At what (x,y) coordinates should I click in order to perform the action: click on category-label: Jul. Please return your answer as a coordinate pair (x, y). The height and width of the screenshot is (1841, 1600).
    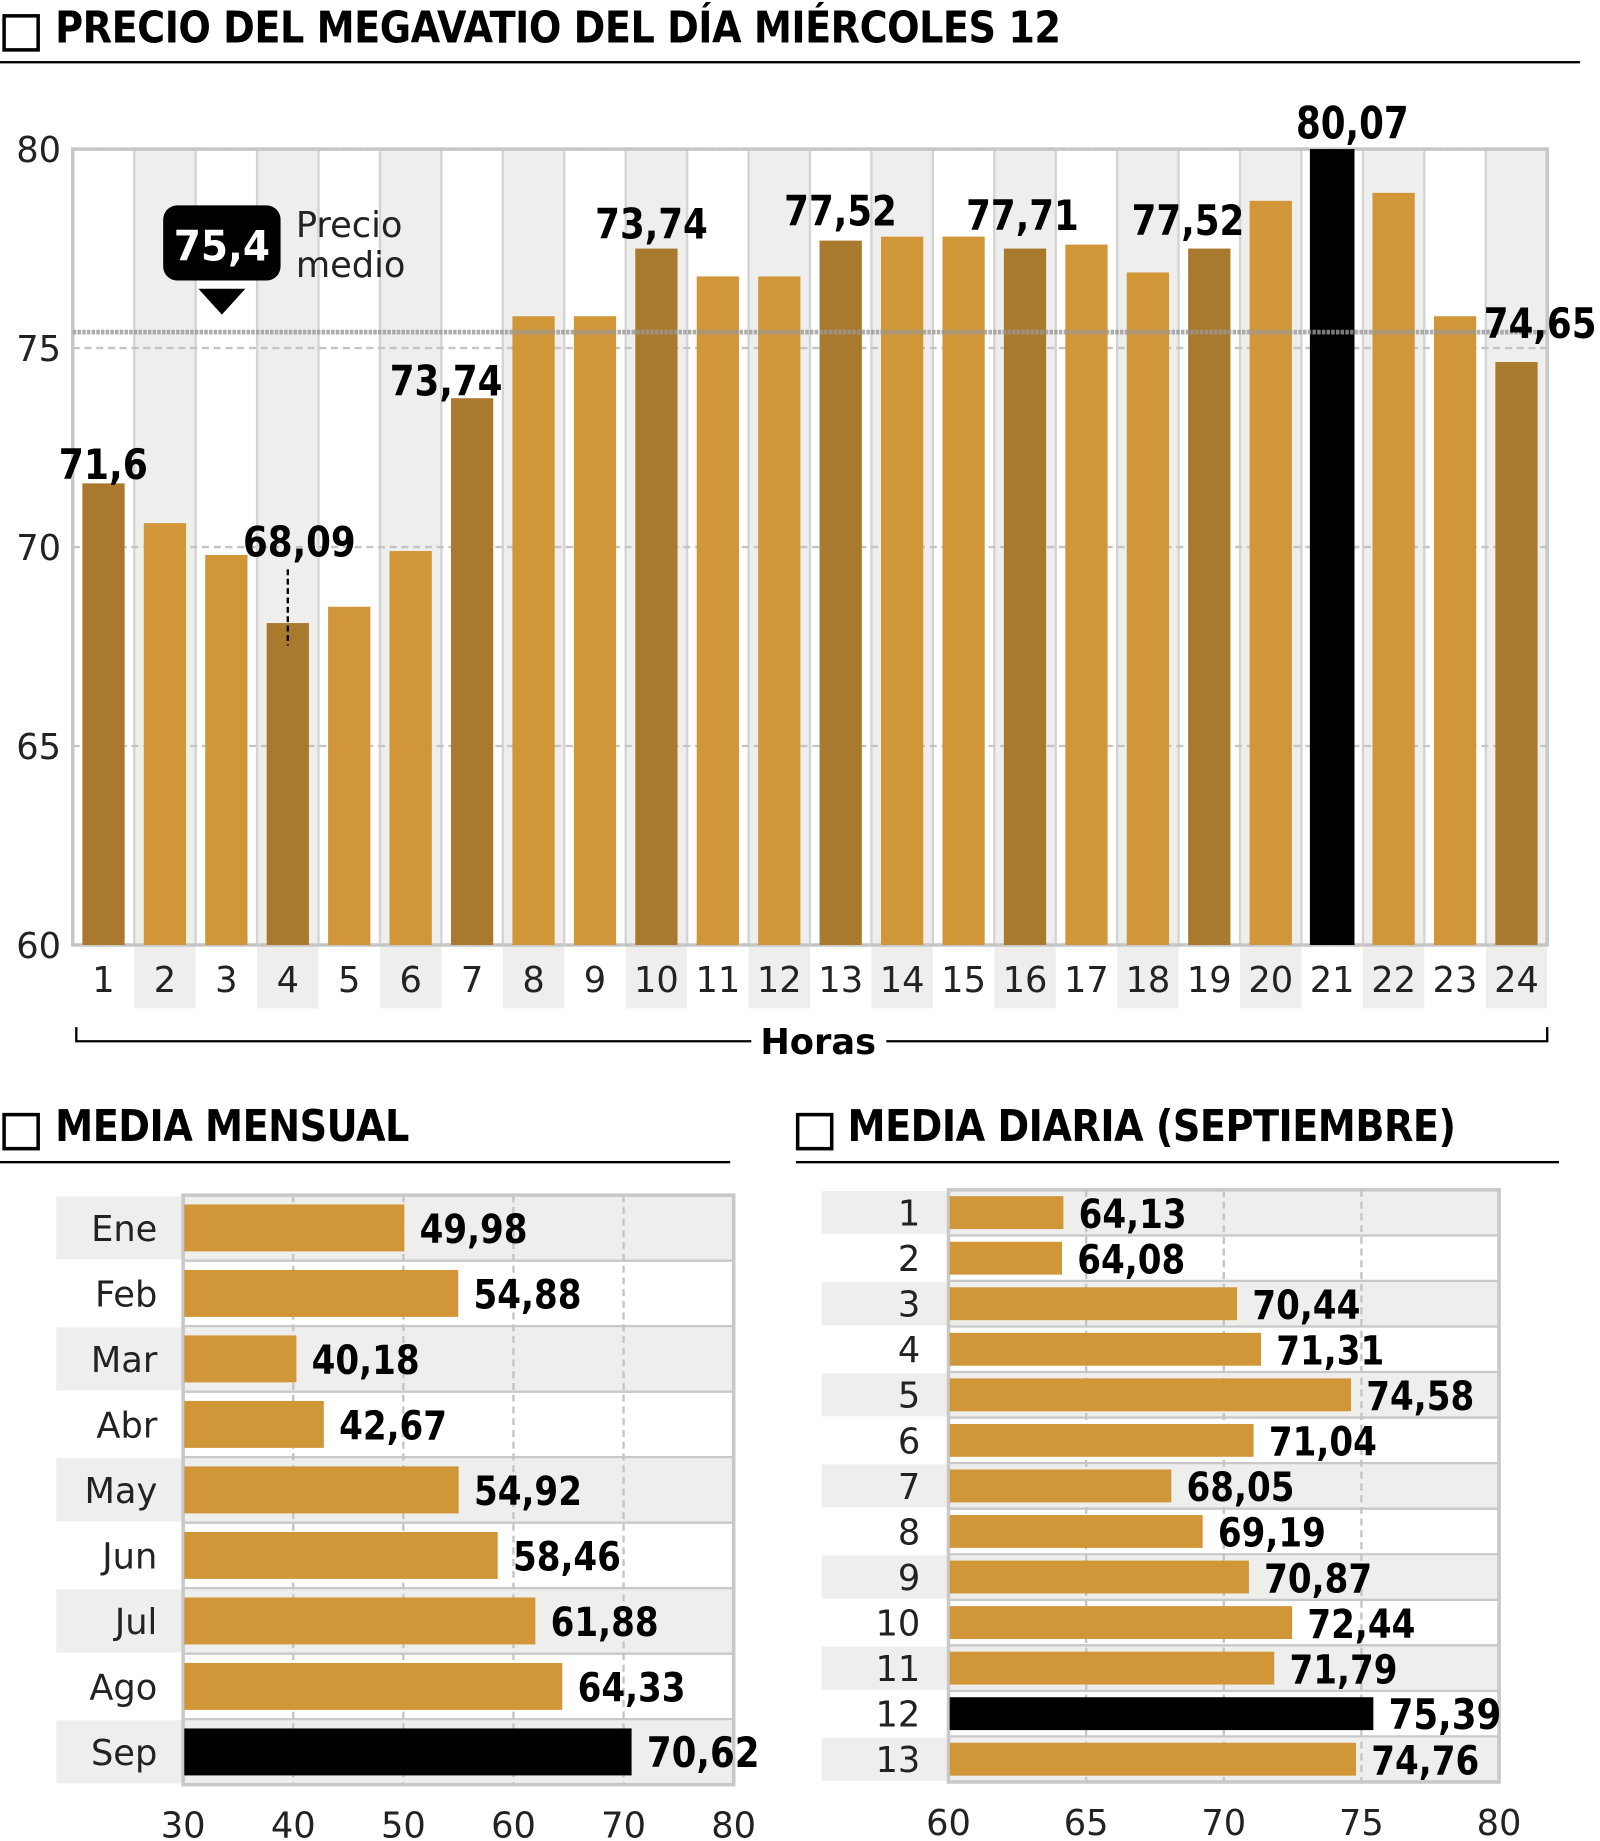
    Looking at the image, I should click on (135, 1622).